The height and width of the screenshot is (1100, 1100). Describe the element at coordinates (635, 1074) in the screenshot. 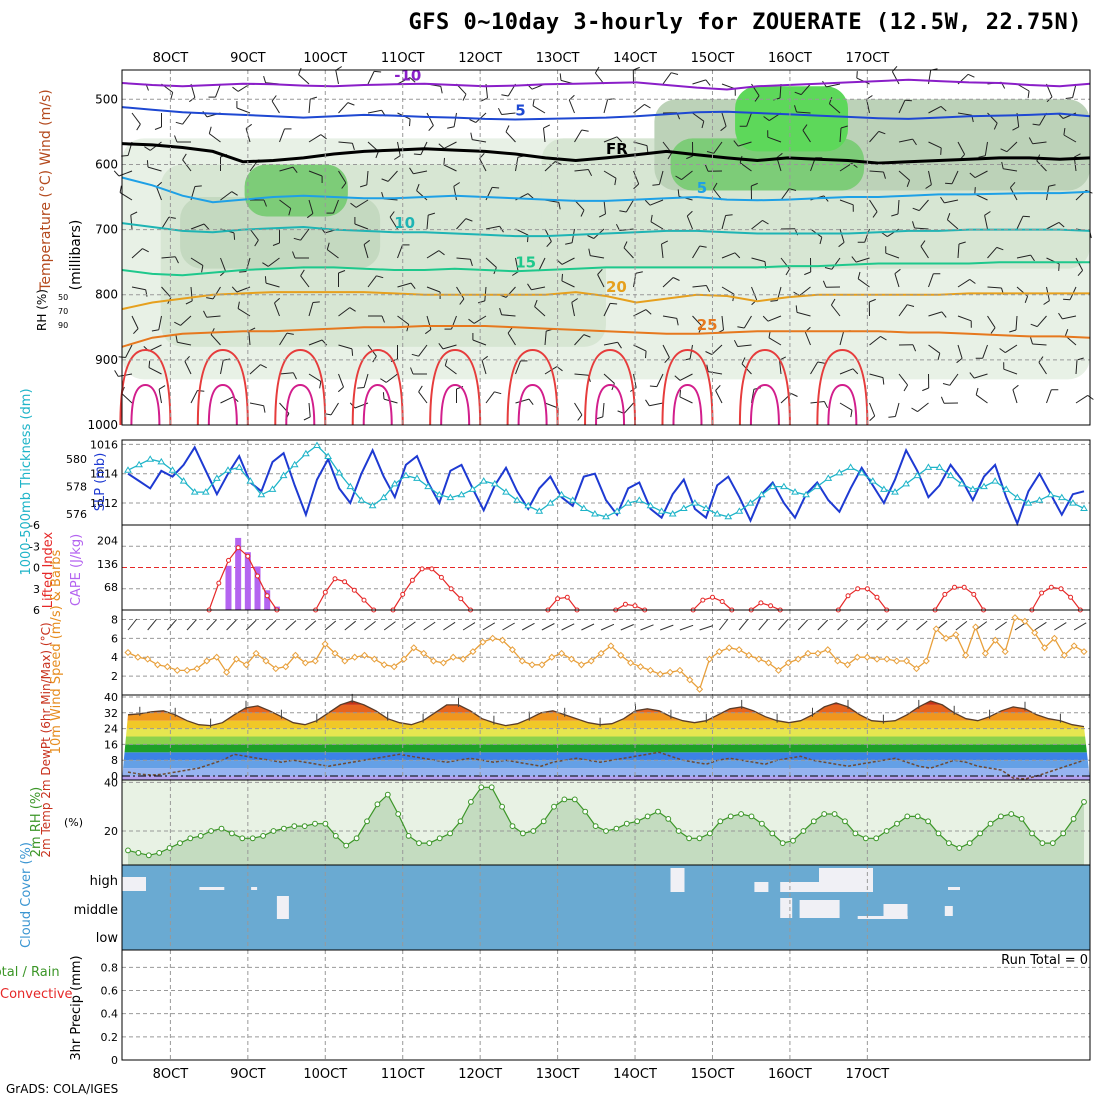

I see `bottom-x-tick-label: 14OCT` at that location.